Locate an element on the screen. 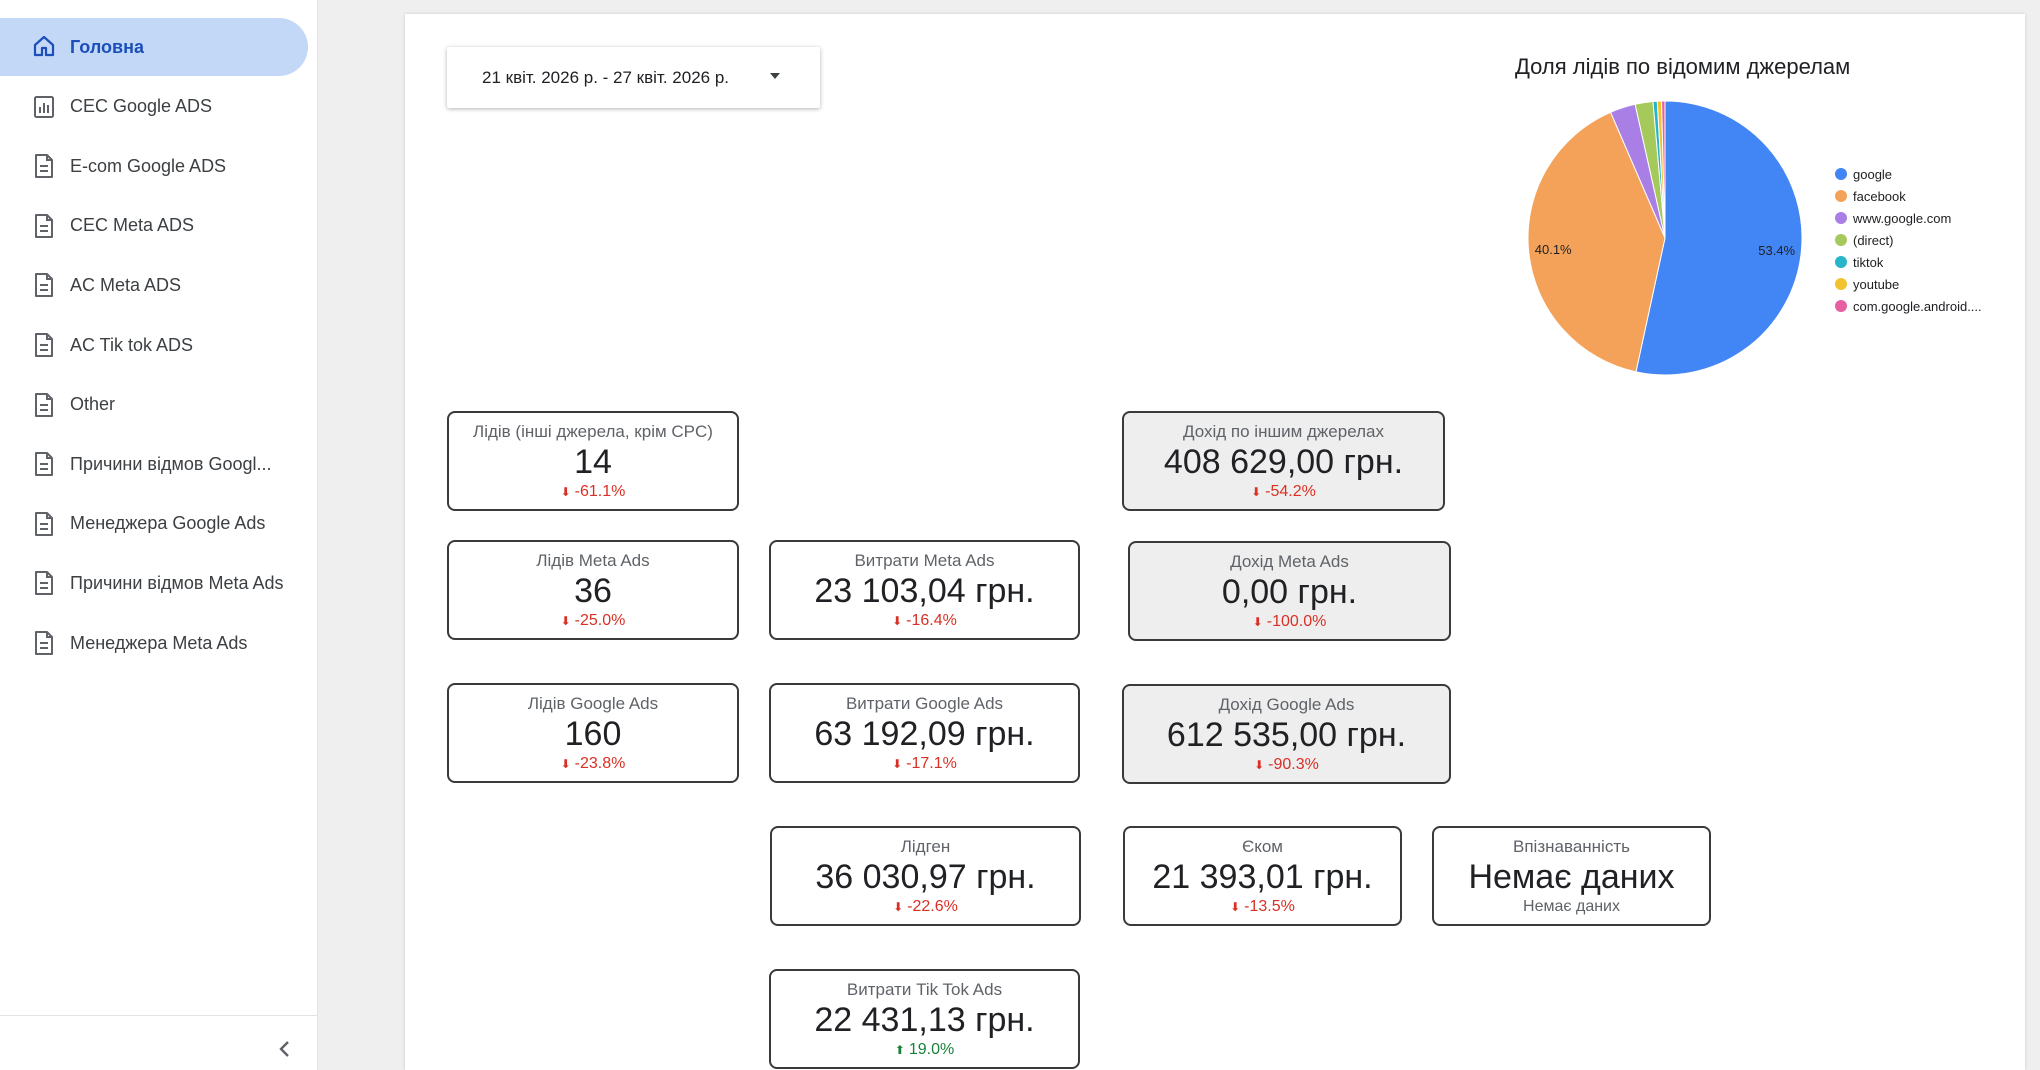 The image size is (2040, 1070). sidebar-item-label: AC Meta ADS is located at coordinates (126, 284).